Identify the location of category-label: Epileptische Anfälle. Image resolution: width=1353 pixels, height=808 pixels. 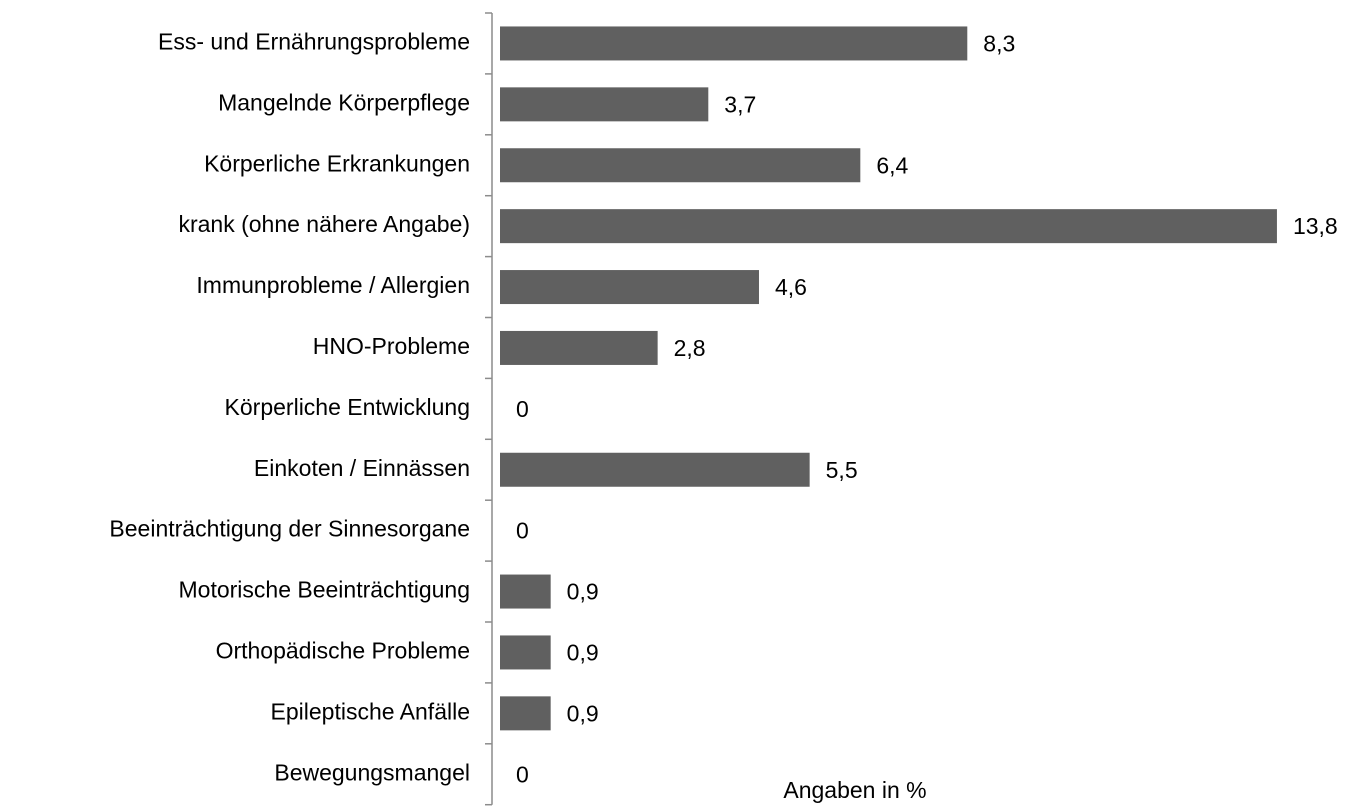
(370, 711).